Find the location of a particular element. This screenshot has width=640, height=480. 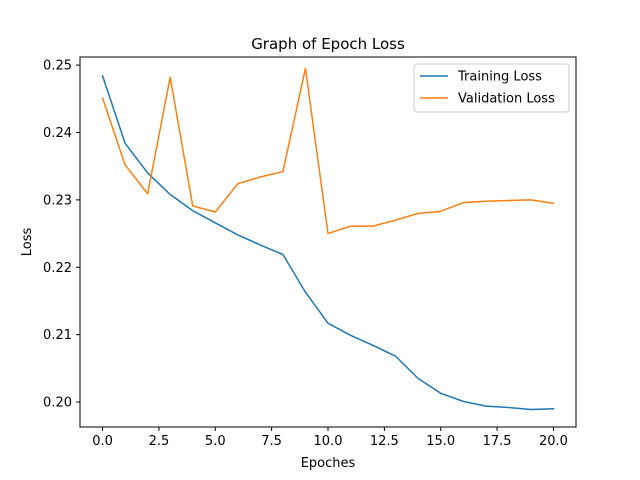

y-tick-label: 0.25 is located at coordinates (57, 66).